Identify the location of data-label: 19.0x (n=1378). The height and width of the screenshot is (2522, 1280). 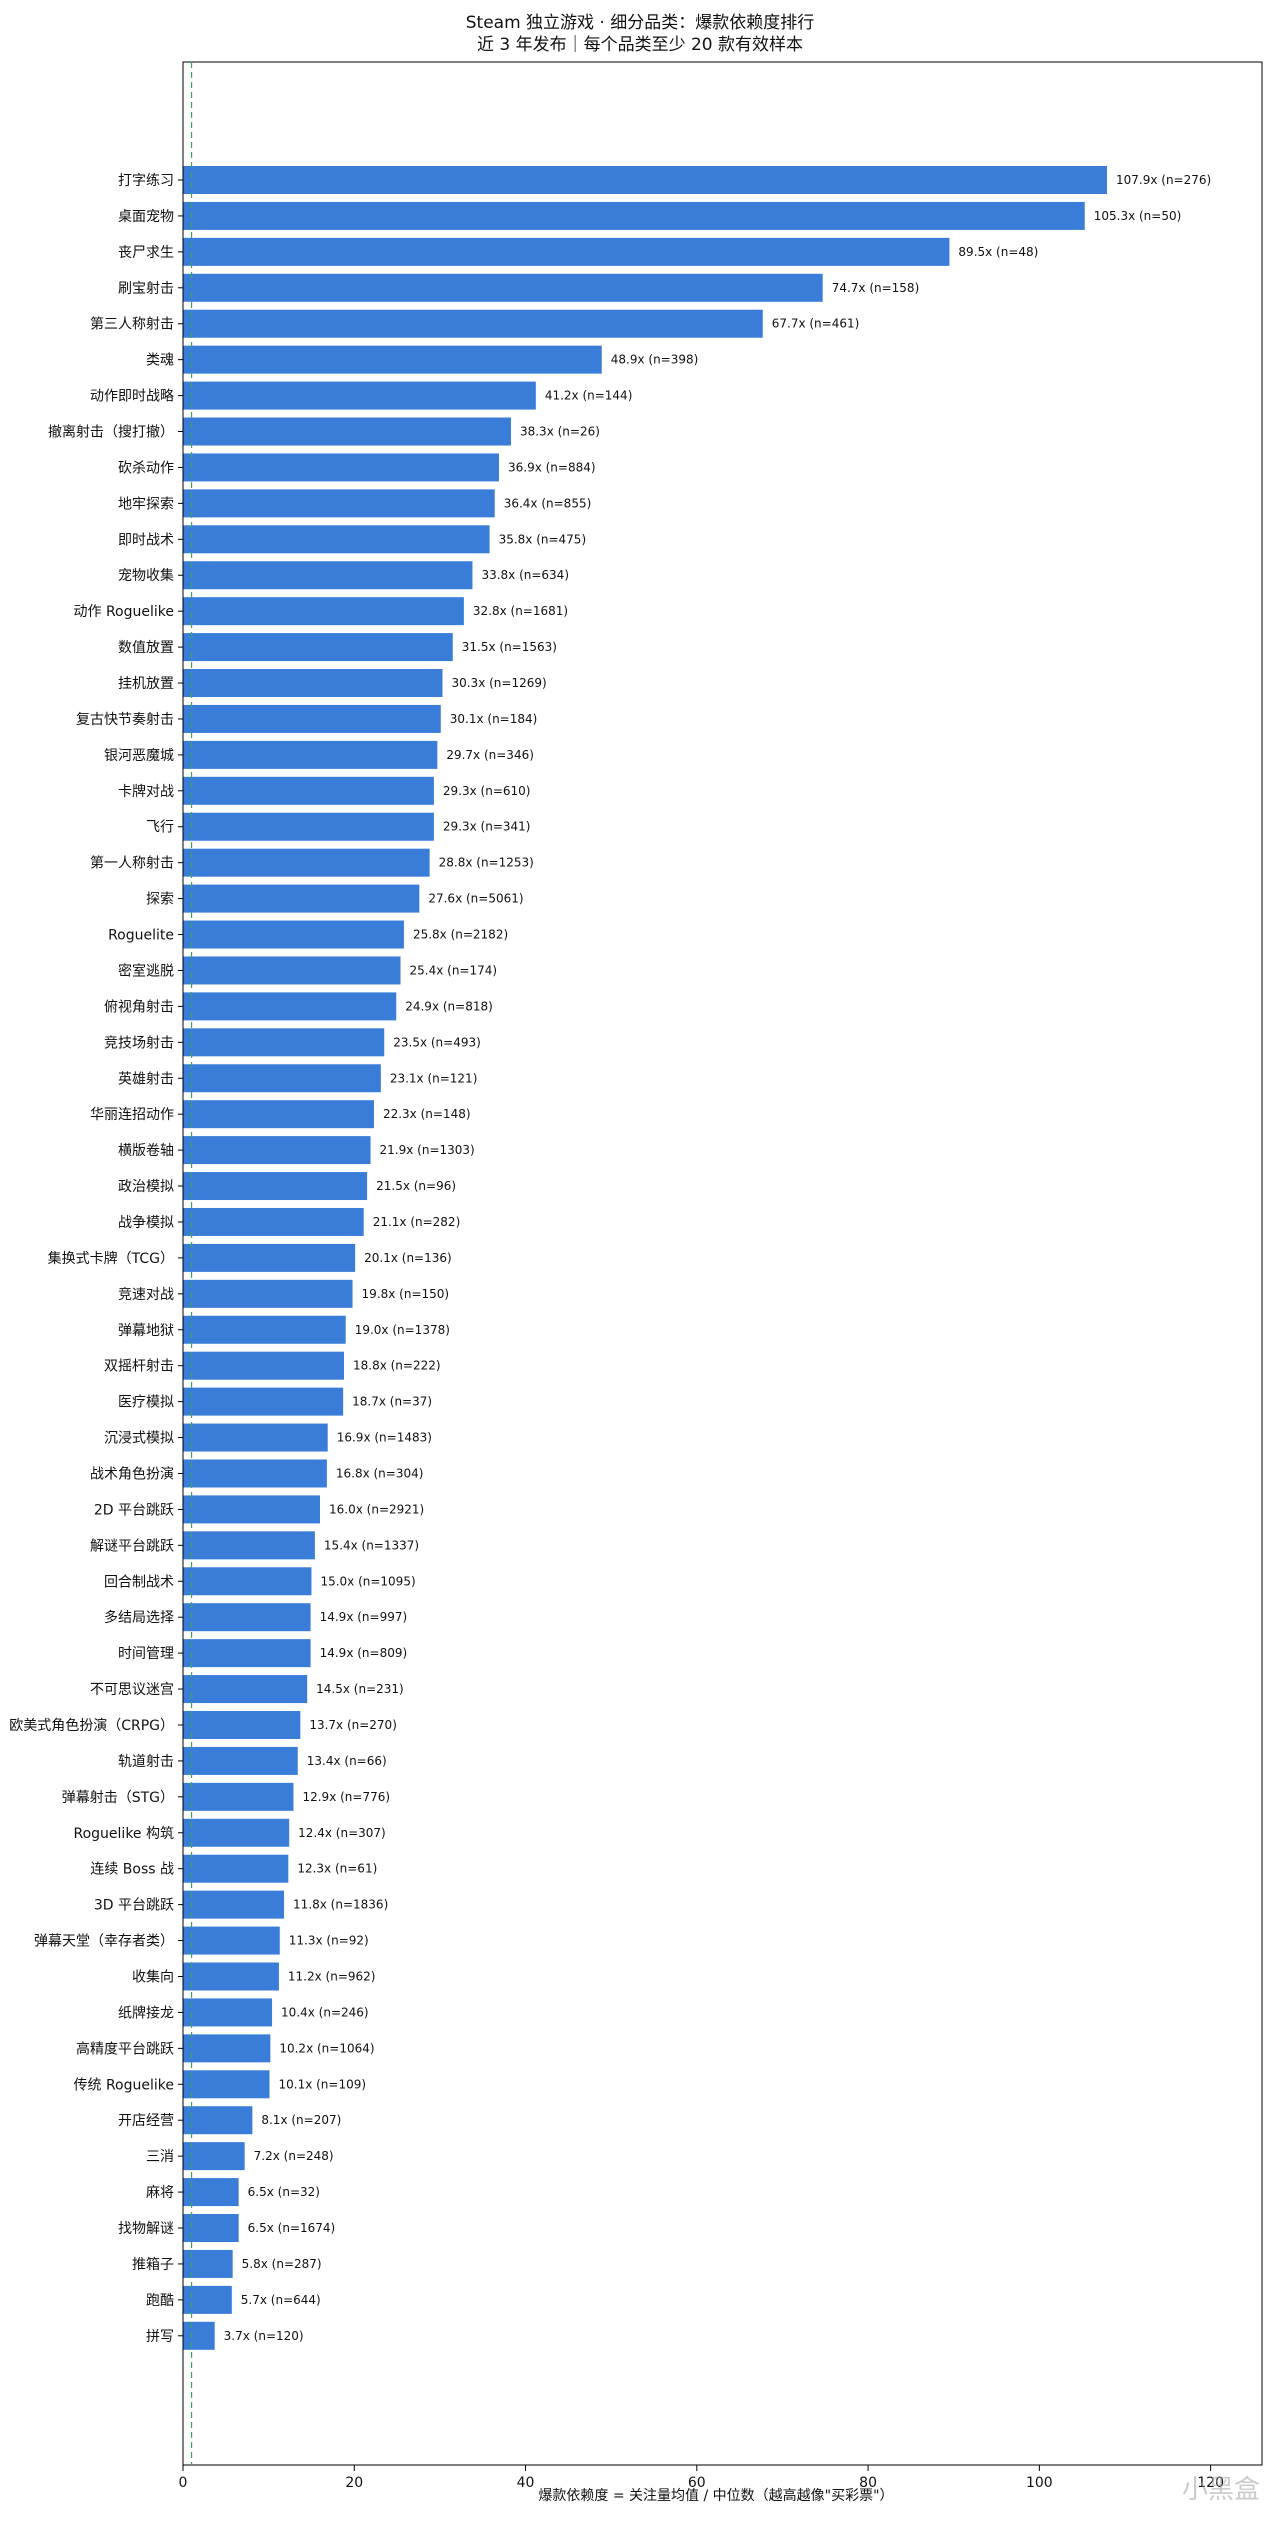
(402, 1330).